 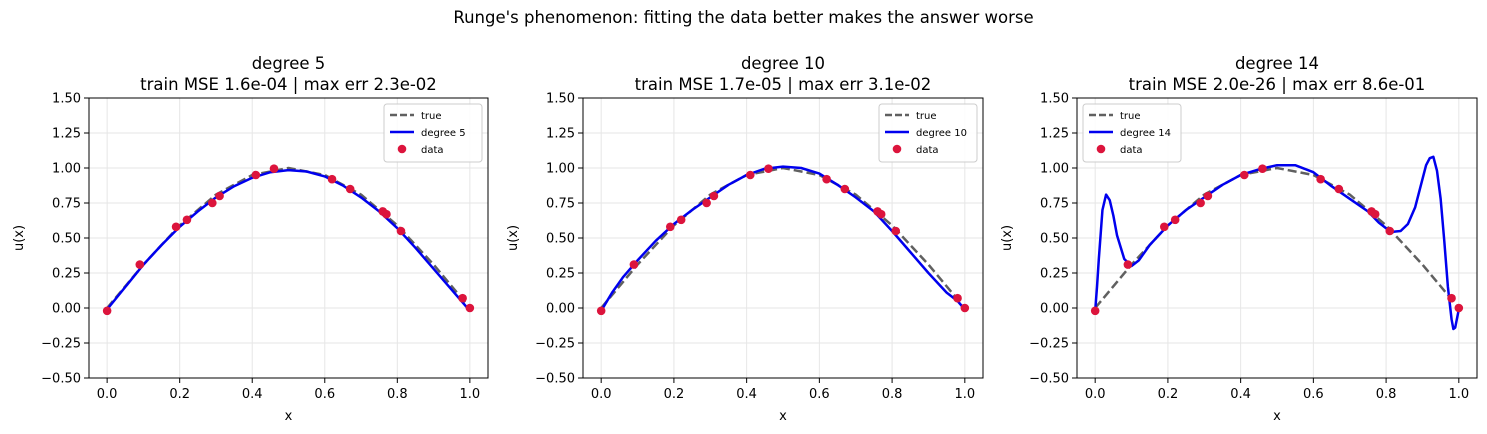 I want to click on y-tick-label: −0.25, so click(x=555, y=344).